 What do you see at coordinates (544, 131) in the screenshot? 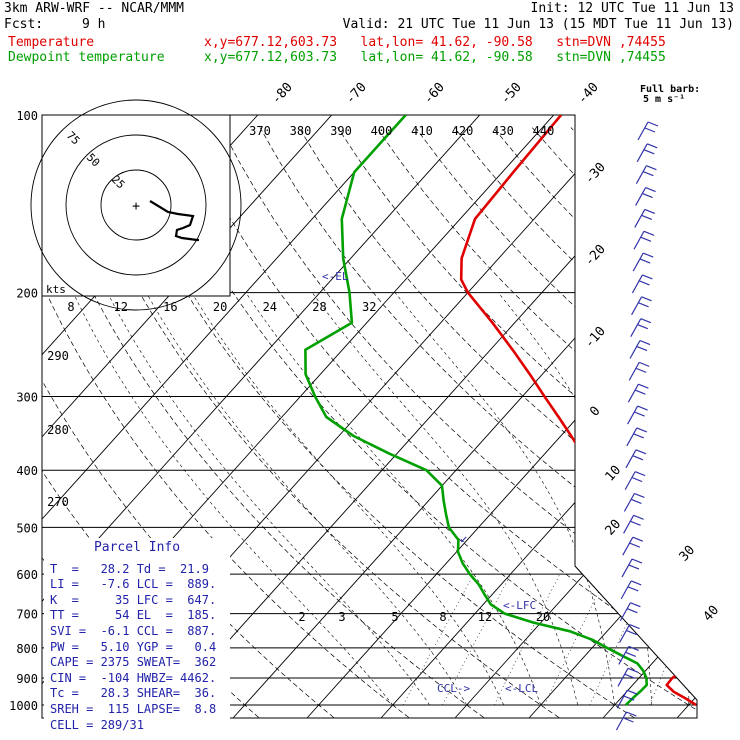
I see `theta-e-label: 440` at bounding box center [544, 131].